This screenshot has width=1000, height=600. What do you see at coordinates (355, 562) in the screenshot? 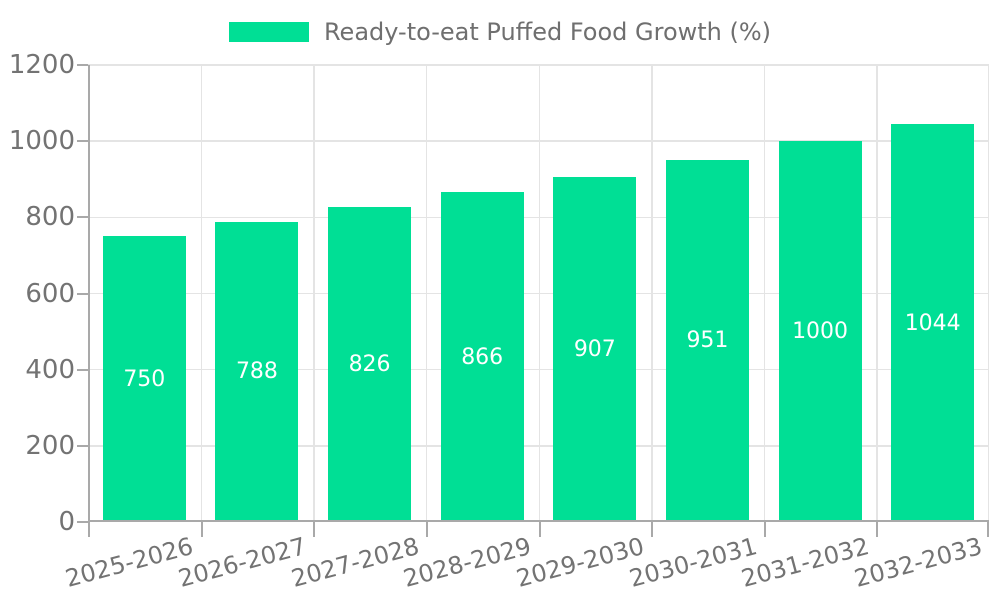
I see `x-axis-label: 2027-2028` at bounding box center [355, 562].